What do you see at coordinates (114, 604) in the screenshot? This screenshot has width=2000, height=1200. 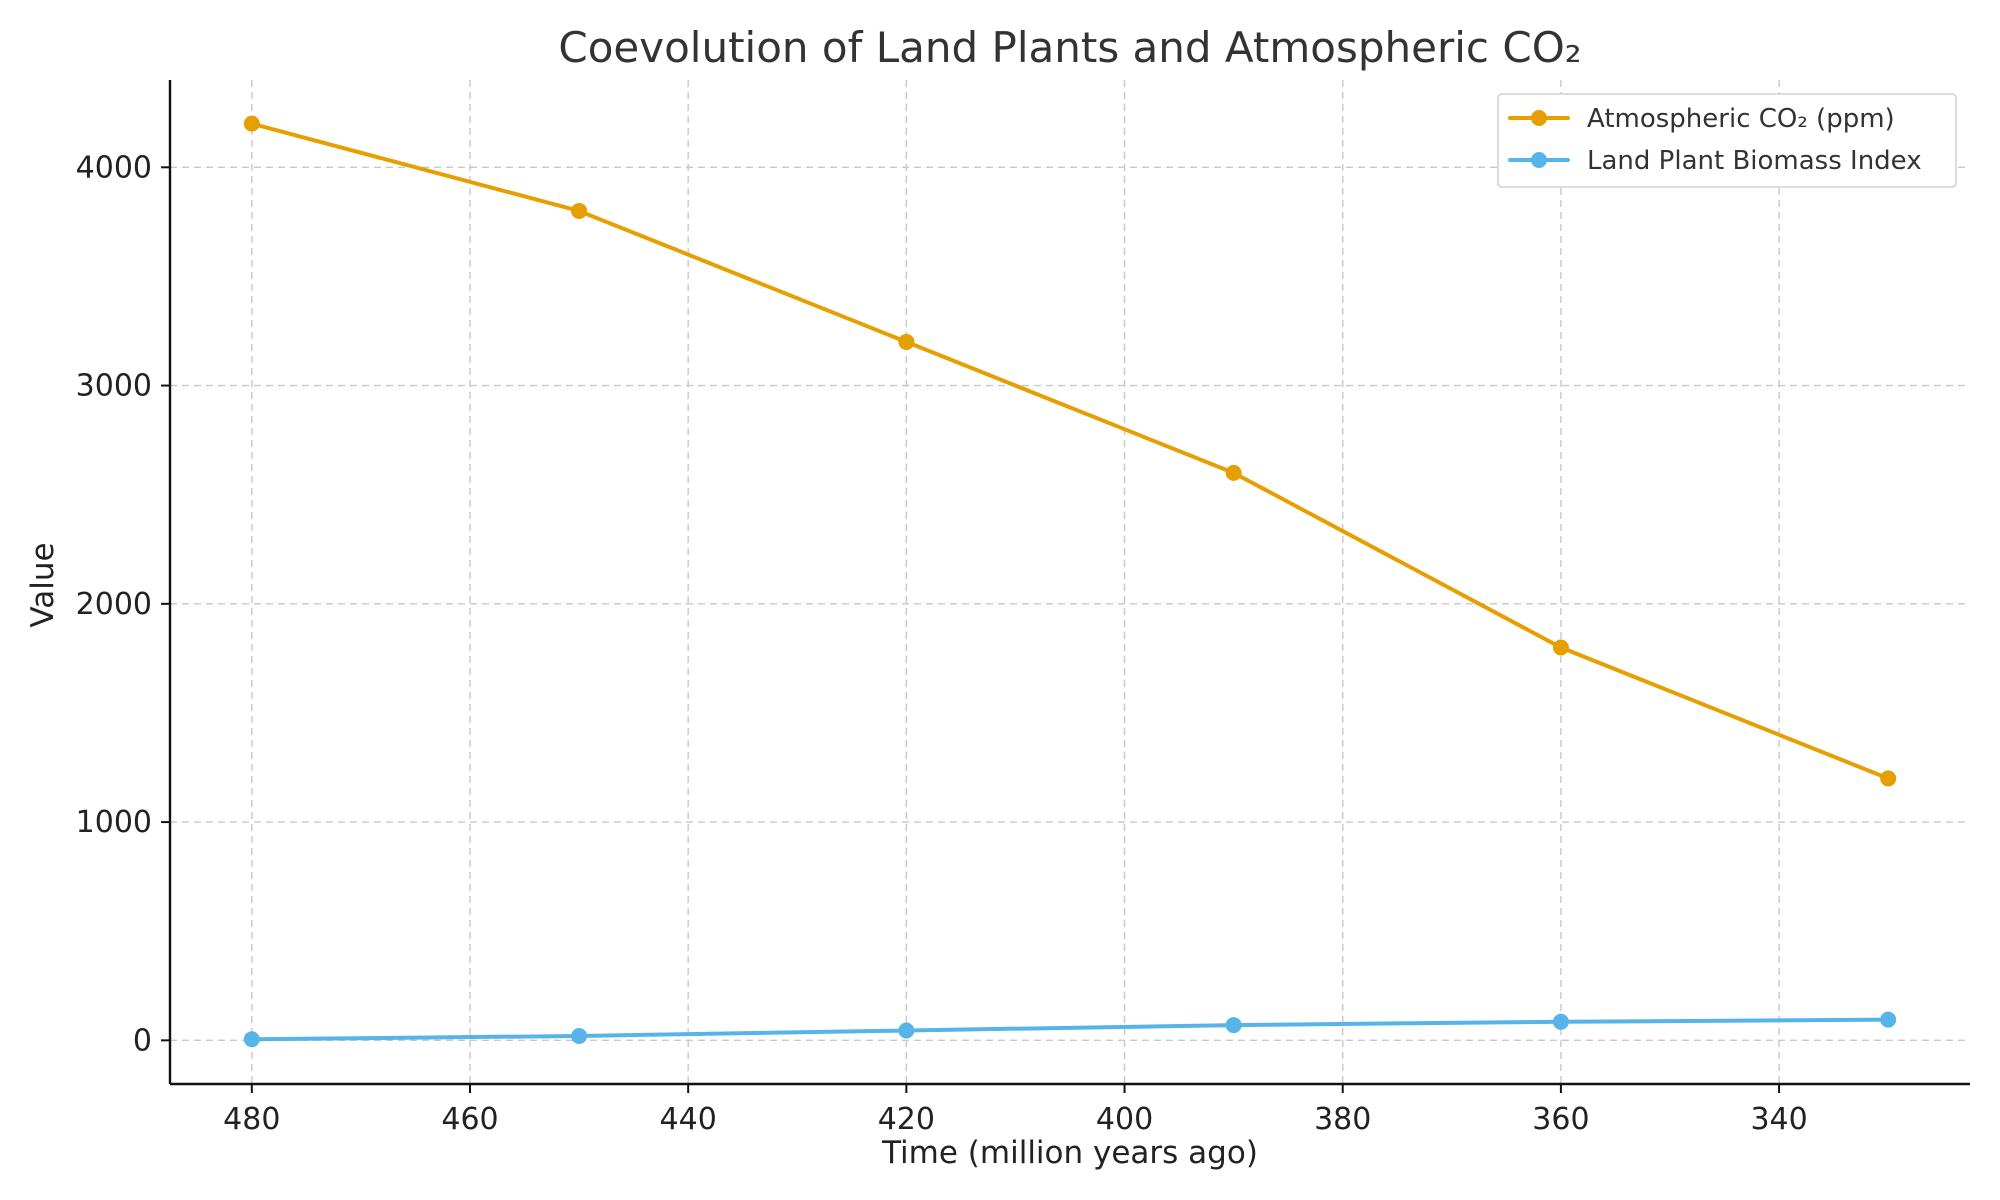 I see `y-tick-label: 2000` at bounding box center [114, 604].